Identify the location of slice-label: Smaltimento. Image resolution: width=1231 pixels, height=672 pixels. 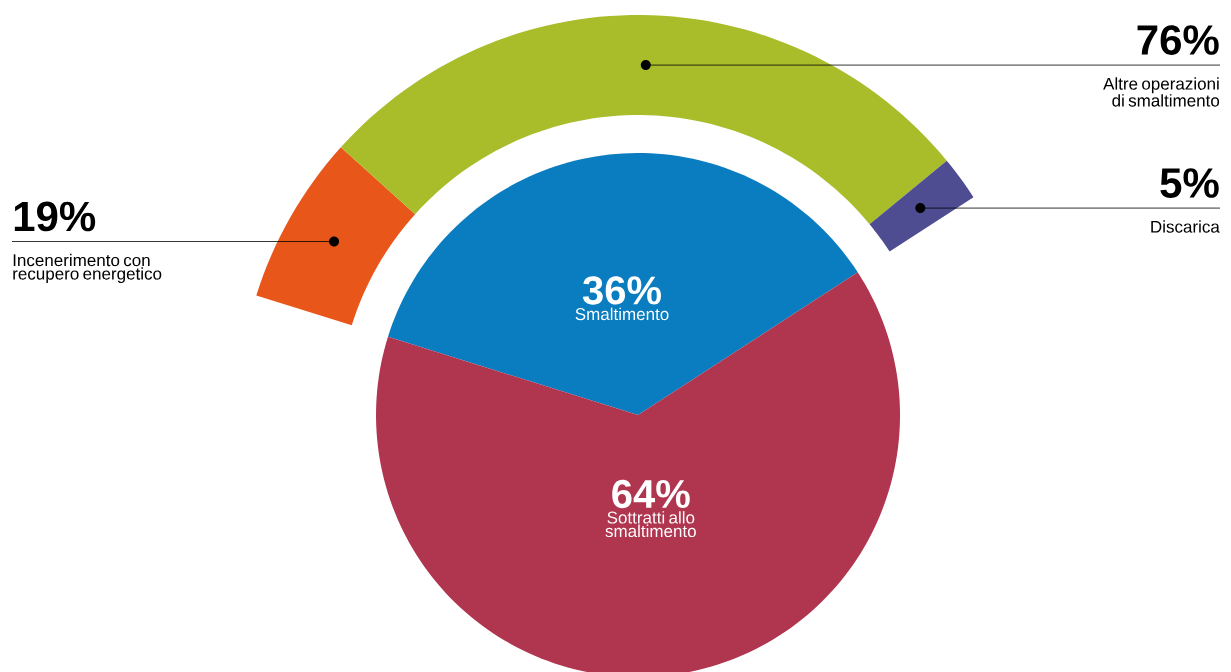
(622, 314).